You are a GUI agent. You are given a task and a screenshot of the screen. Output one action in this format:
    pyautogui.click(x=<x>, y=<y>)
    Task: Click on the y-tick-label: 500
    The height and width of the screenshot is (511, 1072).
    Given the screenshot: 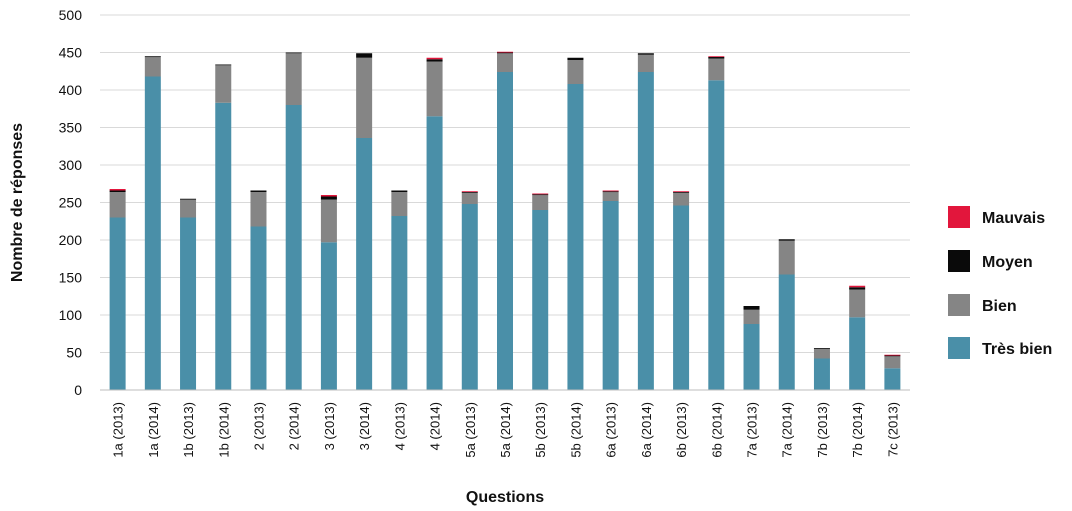 What is the action you would take?
    pyautogui.click(x=71, y=15)
    